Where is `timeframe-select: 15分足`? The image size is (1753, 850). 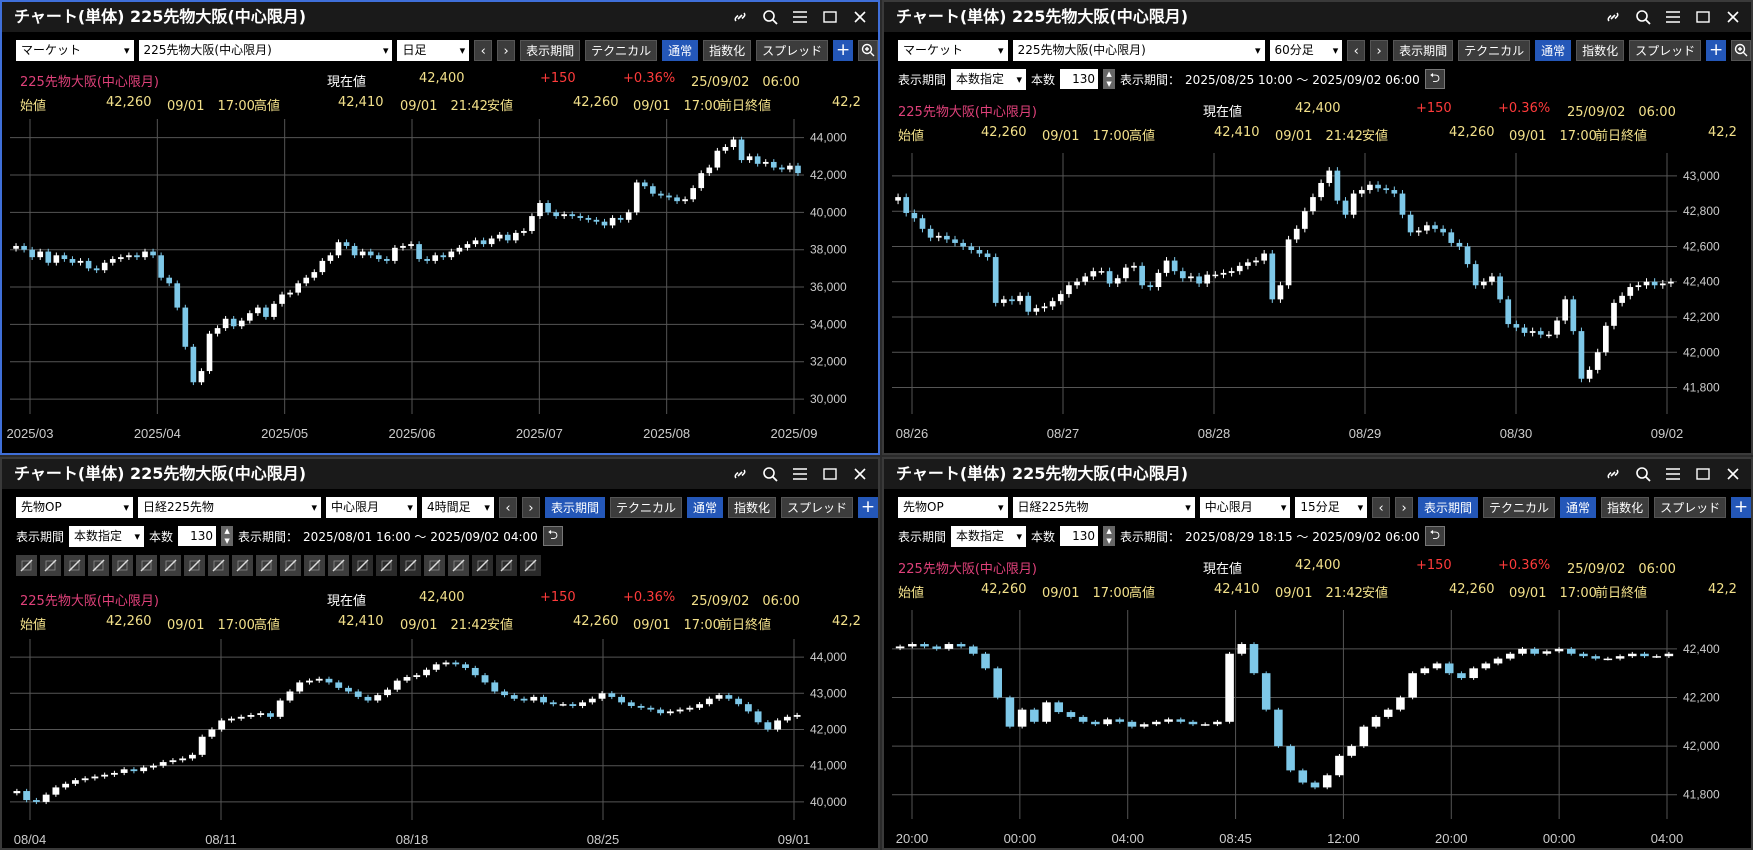
timeframe-select: 15分足 is located at coordinates (1331, 507).